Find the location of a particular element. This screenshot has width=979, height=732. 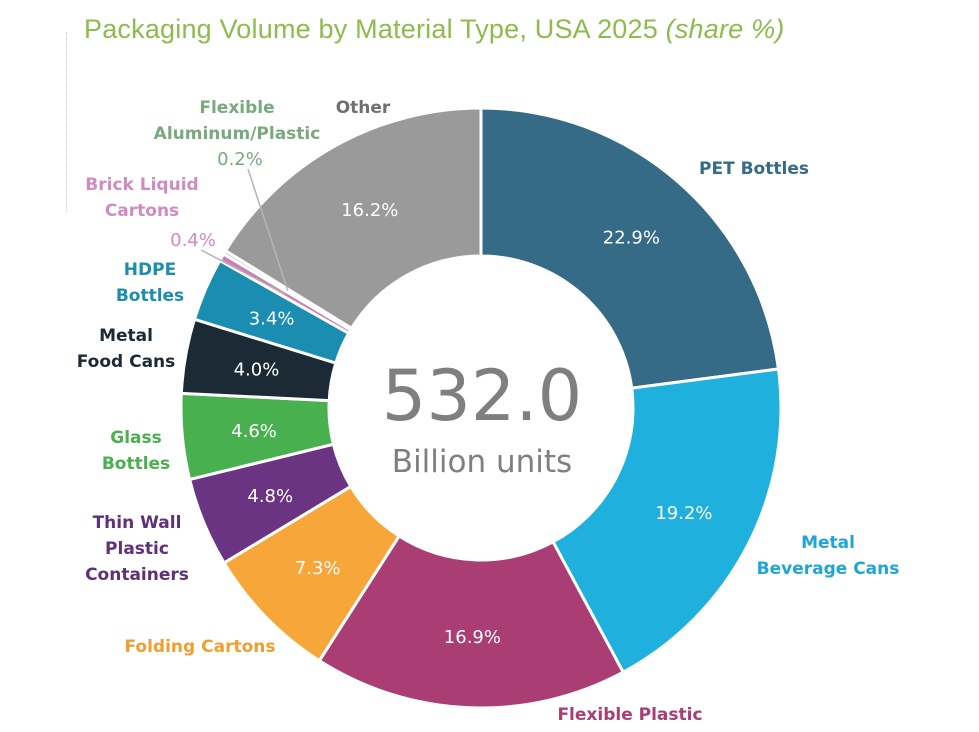

category-label-thin-wall-plastic-containers: Thin Wall Plastic Containers is located at coordinates (137, 549).